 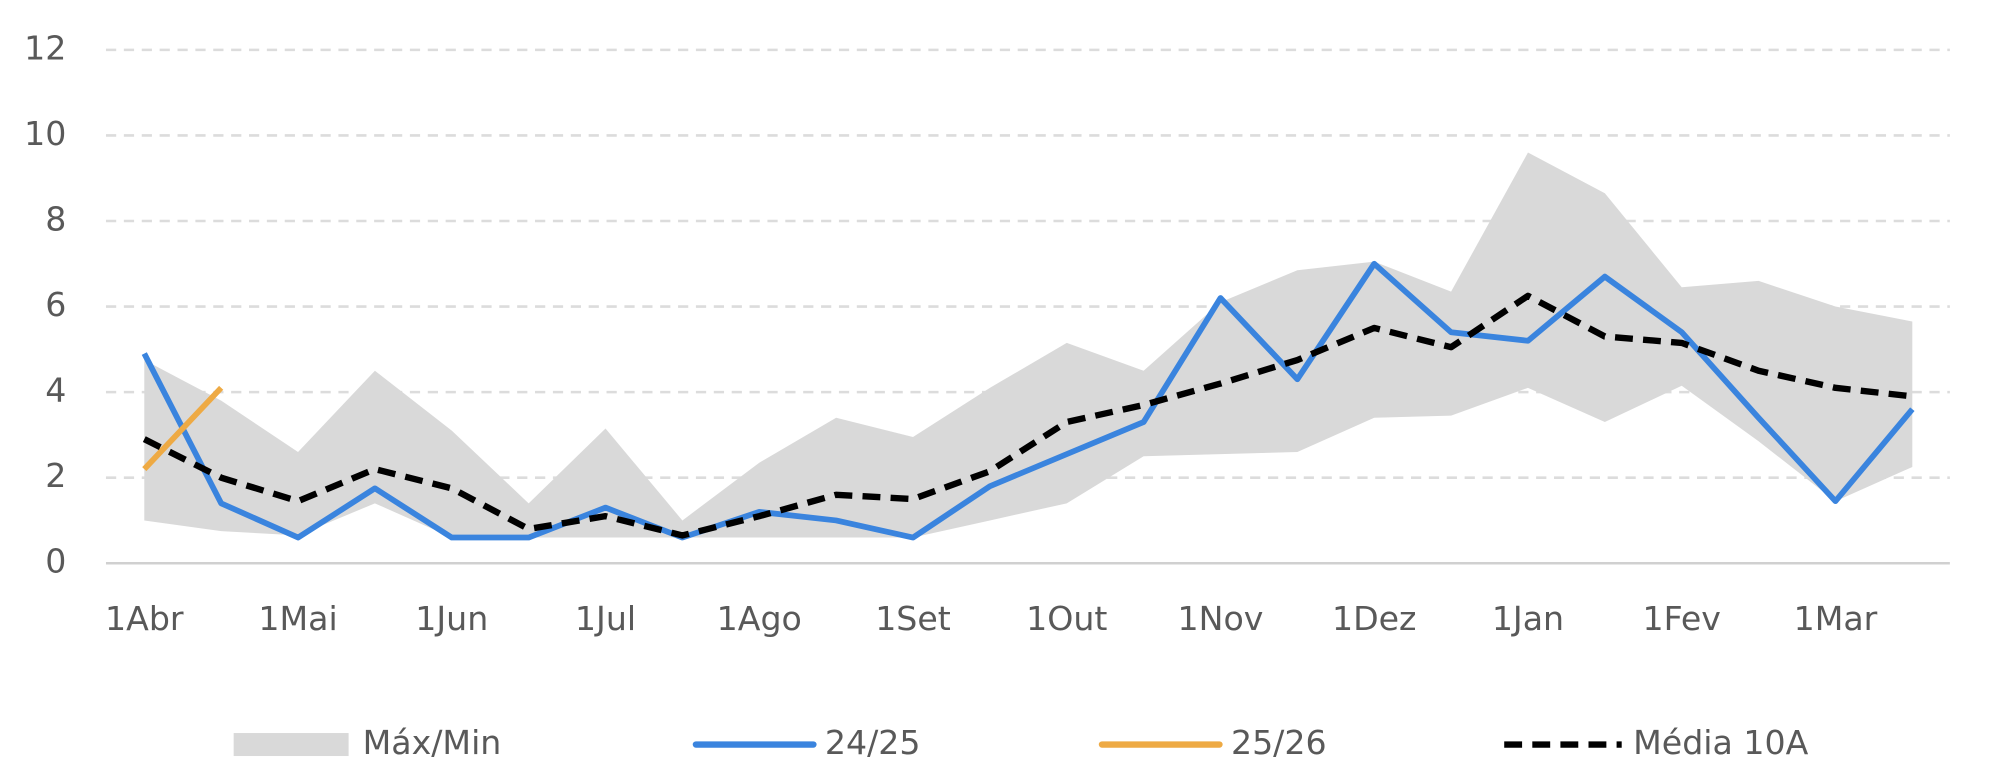 What do you see at coordinates (297, 618) in the screenshot?
I see `x-tick-label: 1Mai` at bounding box center [297, 618].